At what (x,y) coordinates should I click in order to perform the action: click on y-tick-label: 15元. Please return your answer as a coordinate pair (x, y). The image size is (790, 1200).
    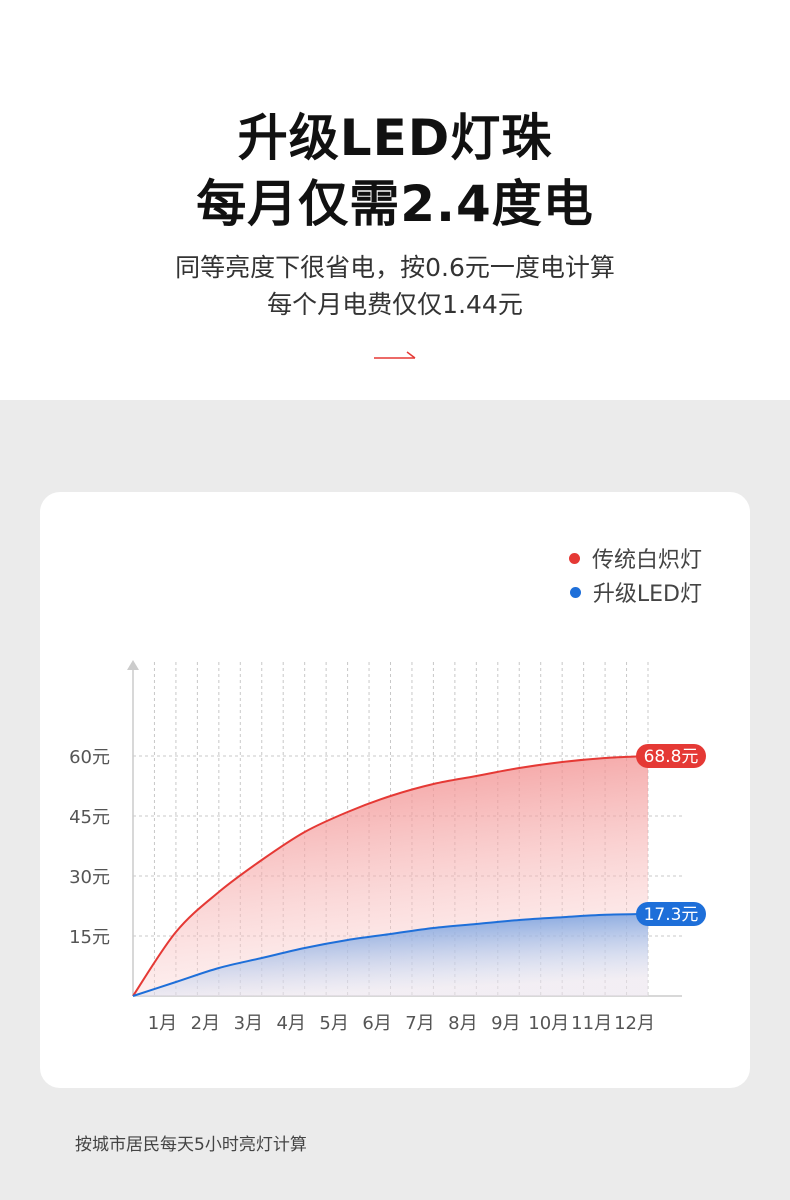
    Looking at the image, I should click on (89, 937).